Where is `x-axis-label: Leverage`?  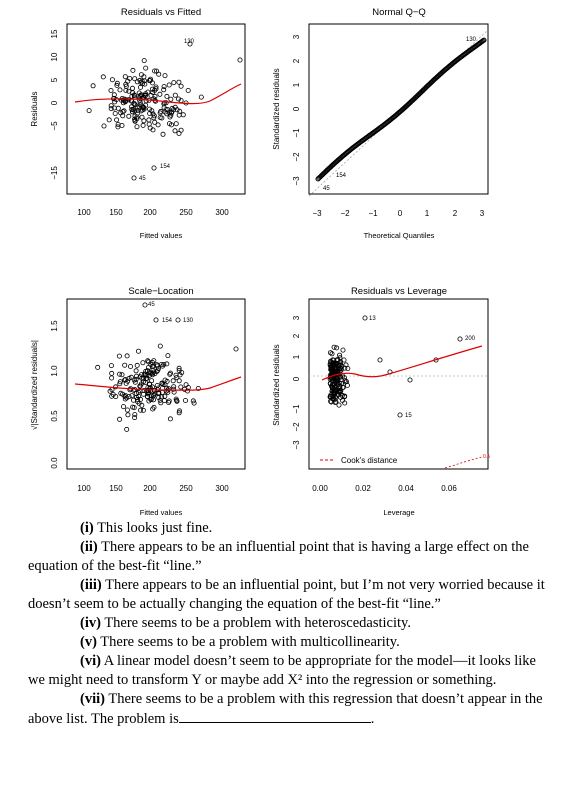 x-axis-label: Leverage is located at coordinates (398, 512).